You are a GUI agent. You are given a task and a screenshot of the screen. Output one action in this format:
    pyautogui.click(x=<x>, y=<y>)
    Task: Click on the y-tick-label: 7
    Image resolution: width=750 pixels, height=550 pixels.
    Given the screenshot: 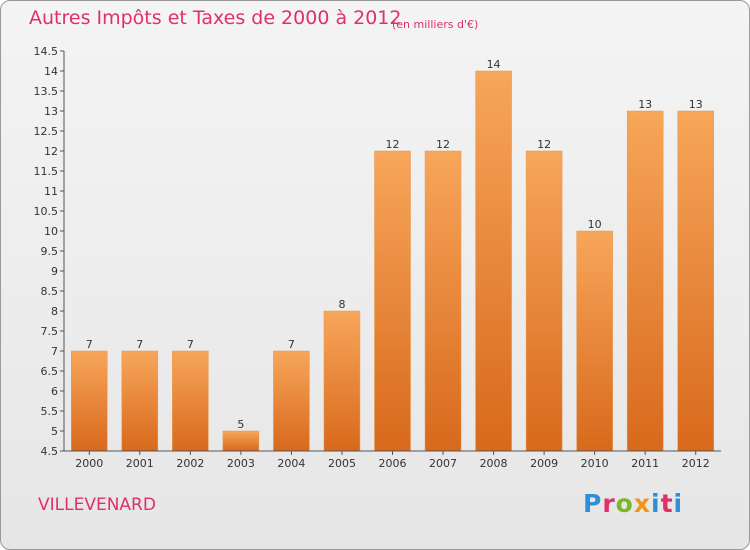 What is the action you would take?
    pyautogui.click(x=54, y=351)
    